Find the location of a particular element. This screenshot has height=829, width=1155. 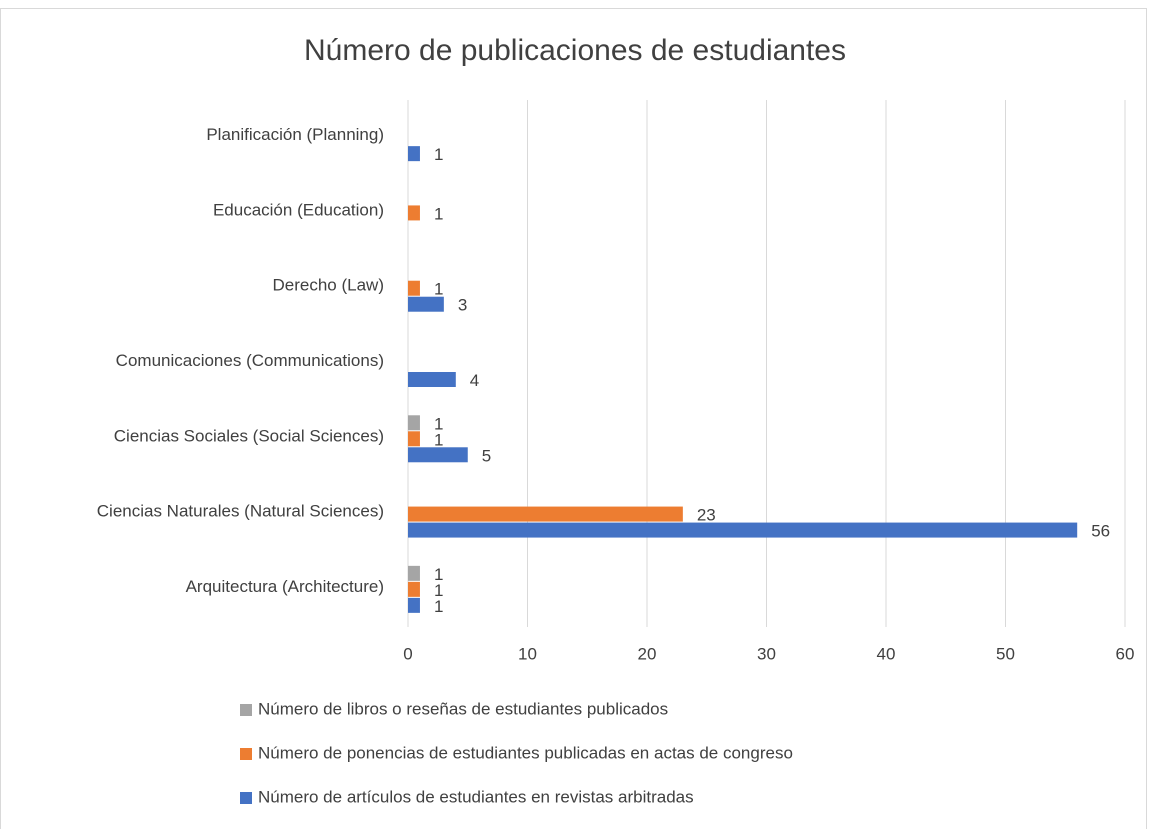

x-tick-label: 20 is located at coordinates (647, 653).